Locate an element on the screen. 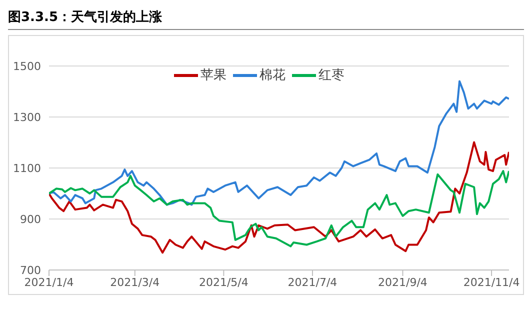  chart-title: 图3.3.5：天气引发的上涨 is located at coordinates (266, 19).